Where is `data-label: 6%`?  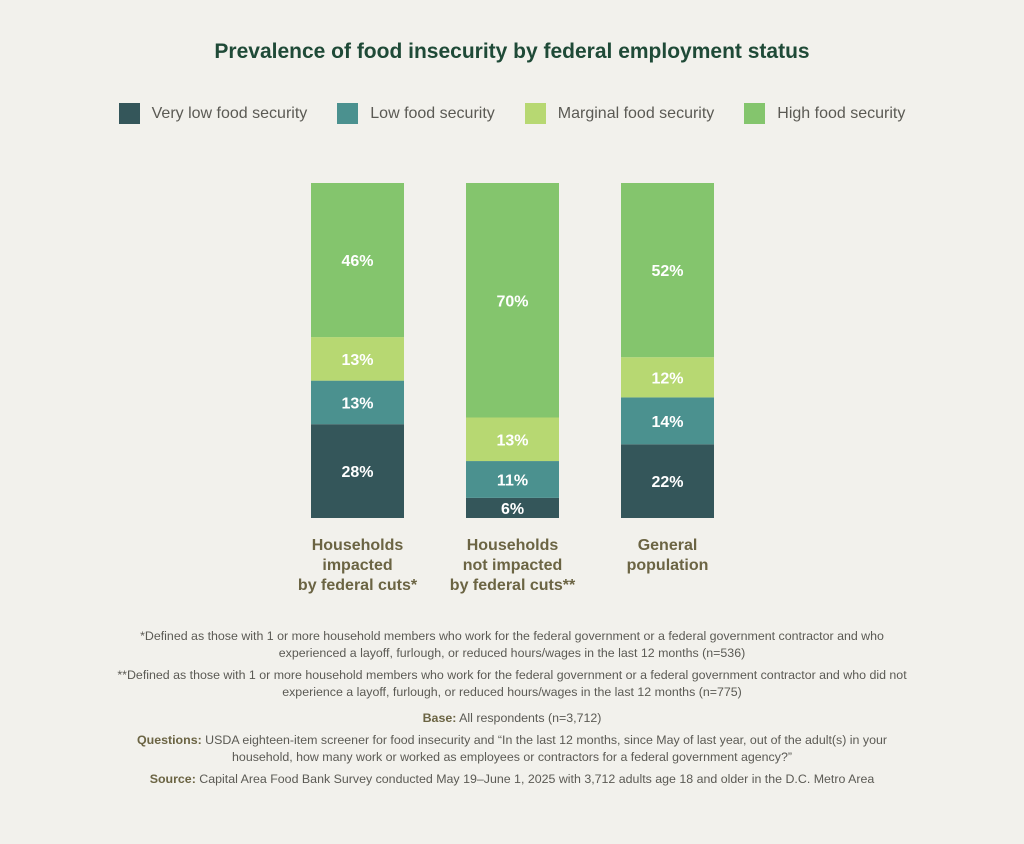
data-label: 6% is located at coordinates (512, 509).